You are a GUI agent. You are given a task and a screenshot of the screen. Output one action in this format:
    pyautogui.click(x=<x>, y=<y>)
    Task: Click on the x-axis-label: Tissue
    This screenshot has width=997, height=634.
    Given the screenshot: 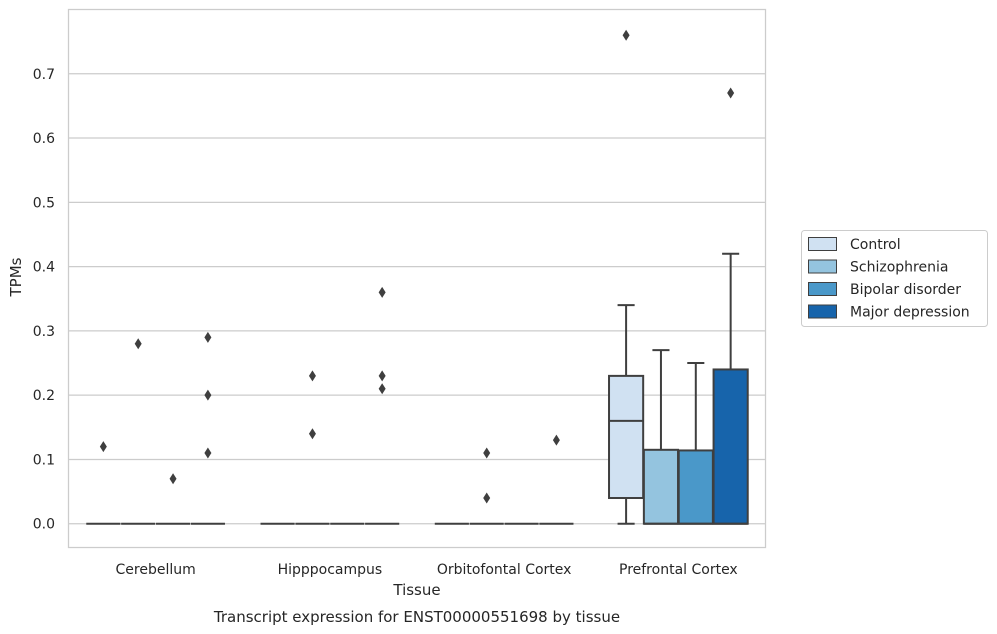 What is the action you would take?
    pyautogui.click(x=416, y=590)
    